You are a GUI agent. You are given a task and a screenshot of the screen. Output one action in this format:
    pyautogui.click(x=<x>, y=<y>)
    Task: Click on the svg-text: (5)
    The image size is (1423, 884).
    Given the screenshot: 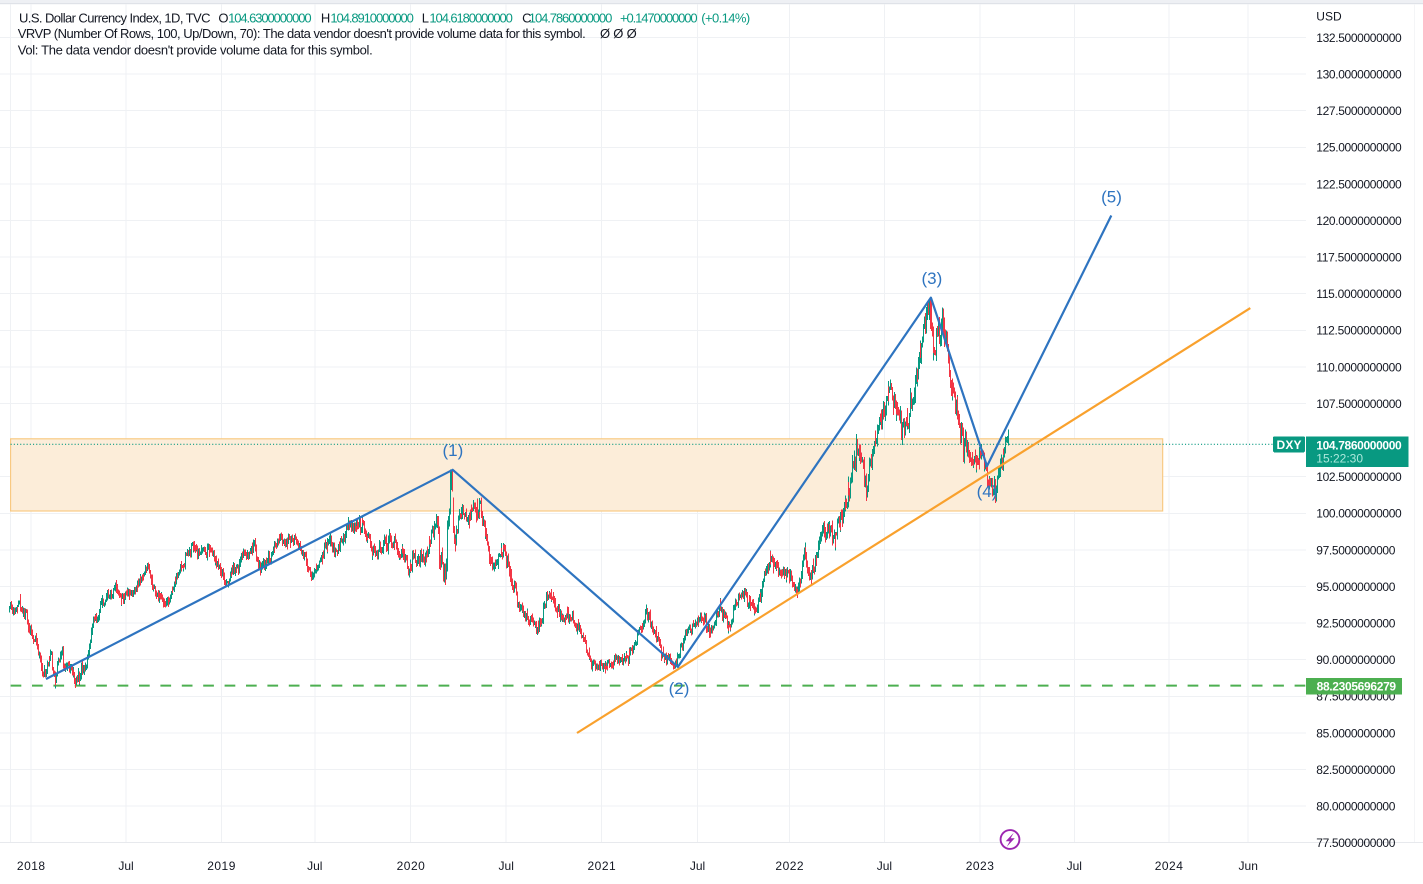 What is the action you would take?
    pyautogui.click(x=1111, y=196)
    